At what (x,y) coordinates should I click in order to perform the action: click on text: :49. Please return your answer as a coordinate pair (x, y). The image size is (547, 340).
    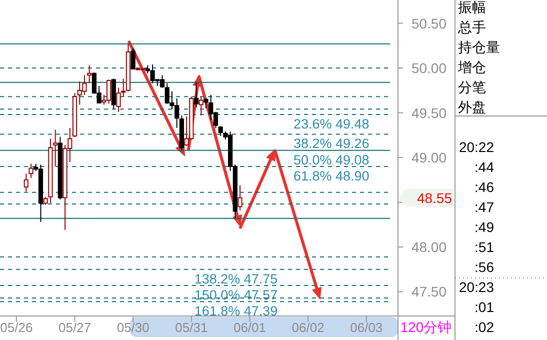
    Looking at the image, I should click on (484, 227).